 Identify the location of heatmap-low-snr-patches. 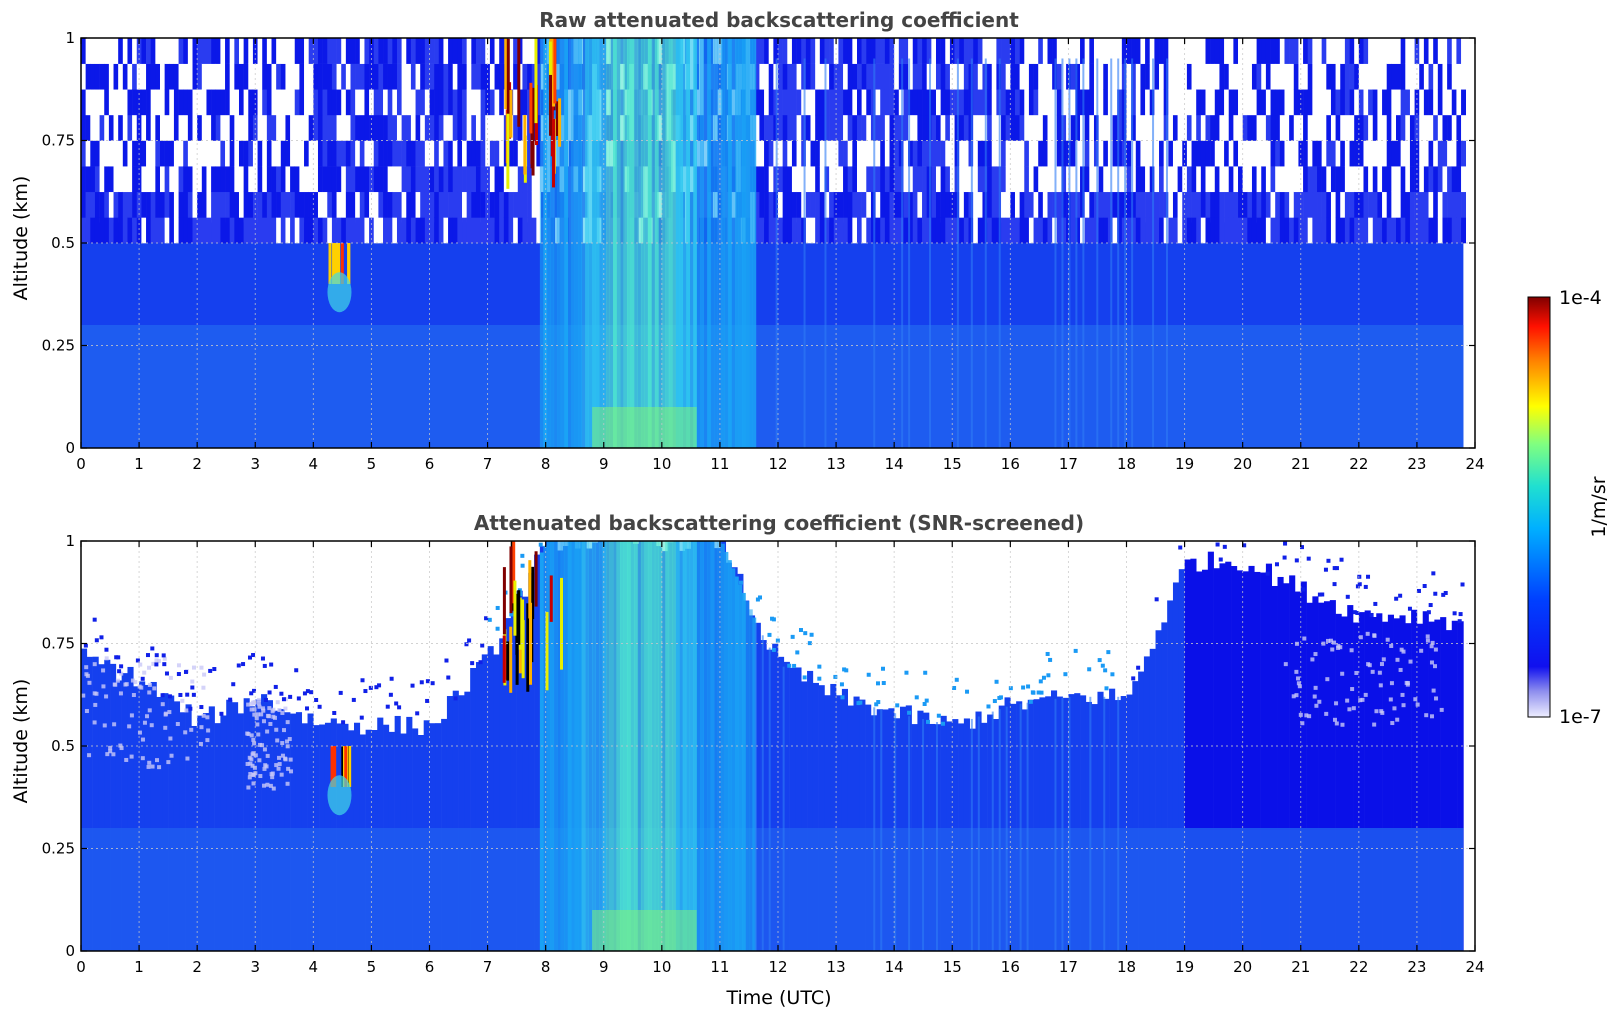
(762, 711).